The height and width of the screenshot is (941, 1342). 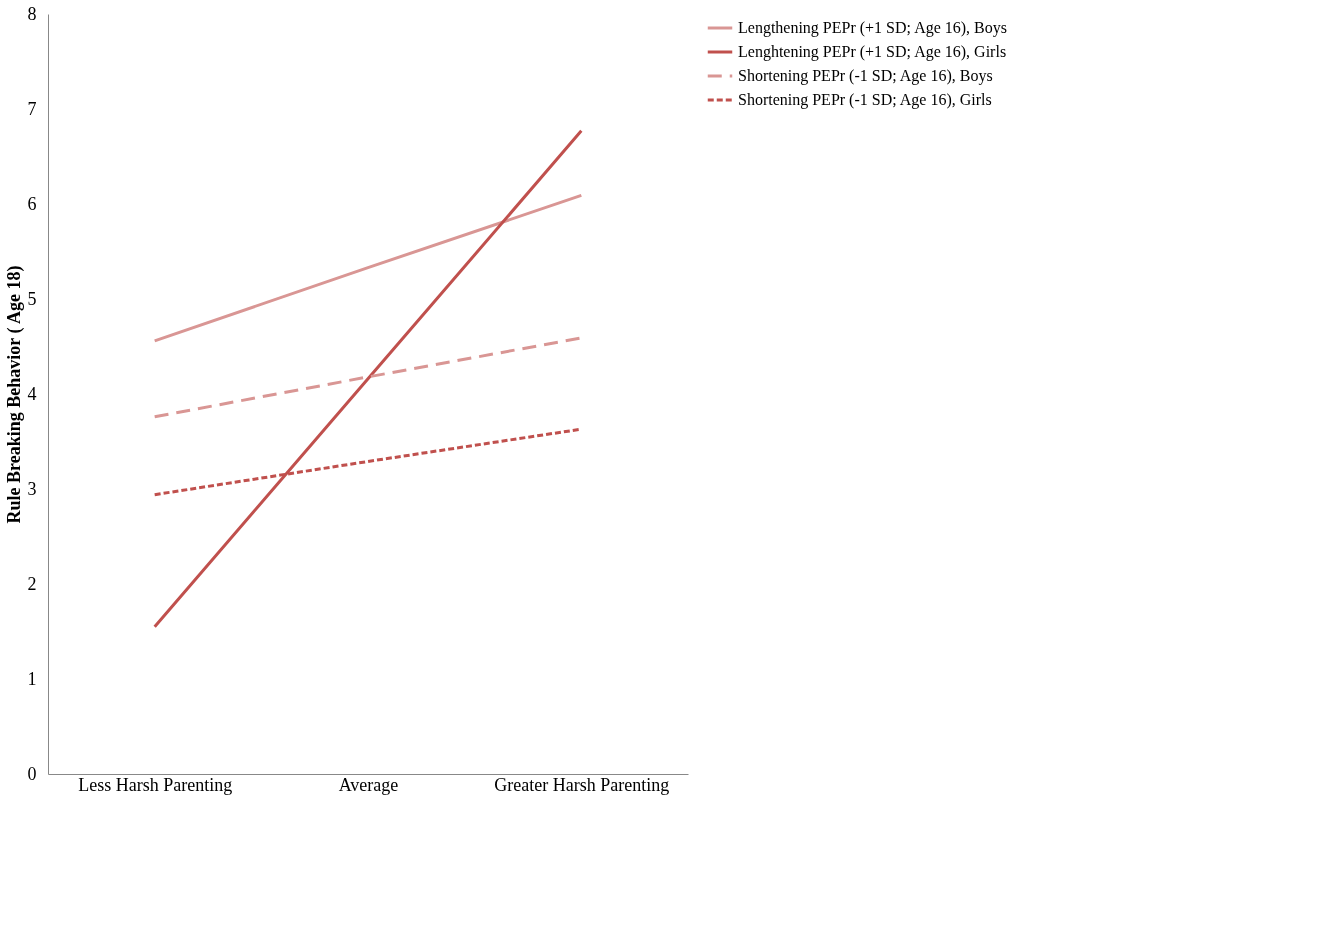 What do you see at coordinates (865, 100) in the screenshot?
I see `legend-label: Shortening PEPr (-1 SD; Age 16), Girls` at bounding box center [865, 100].